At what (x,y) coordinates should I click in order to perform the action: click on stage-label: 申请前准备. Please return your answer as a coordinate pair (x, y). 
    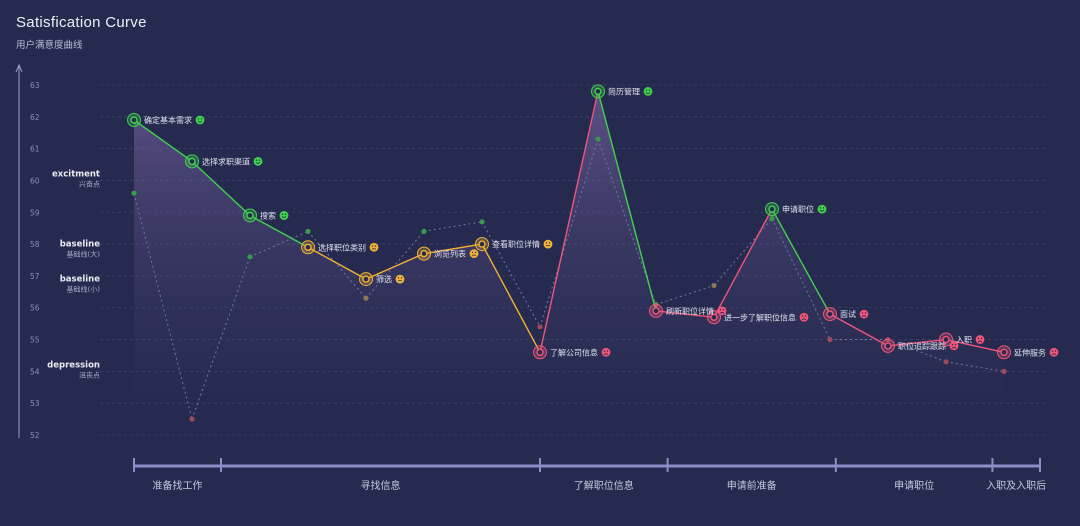
    Looking at the image, I should click on (752, 485).